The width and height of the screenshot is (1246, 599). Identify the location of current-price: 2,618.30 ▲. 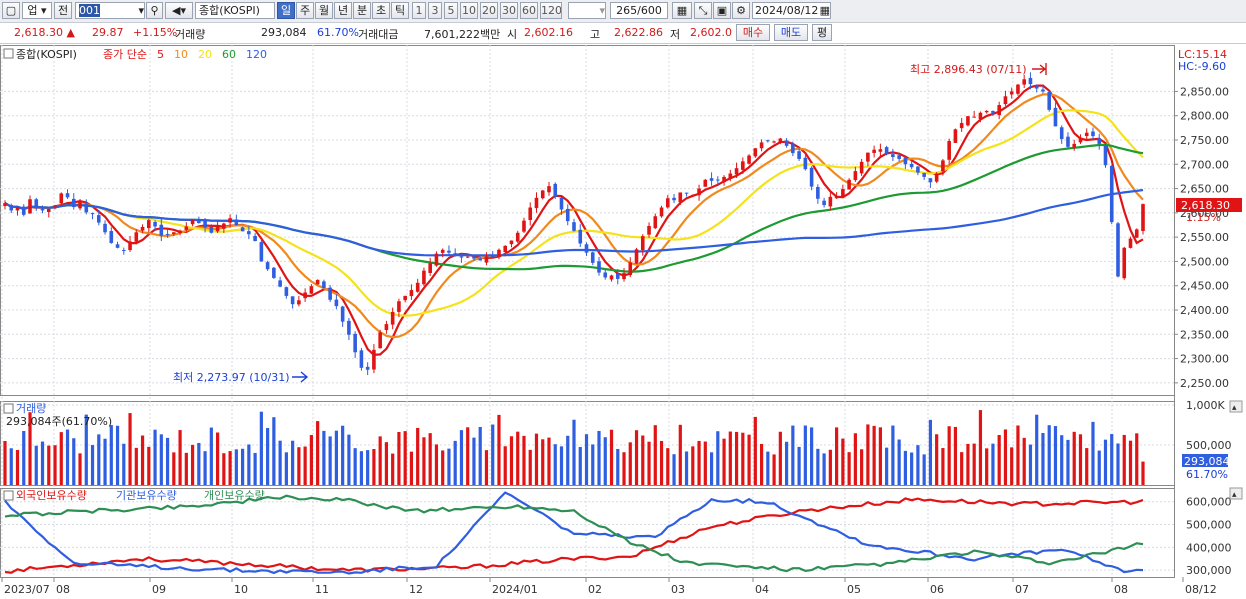
(44, 32).